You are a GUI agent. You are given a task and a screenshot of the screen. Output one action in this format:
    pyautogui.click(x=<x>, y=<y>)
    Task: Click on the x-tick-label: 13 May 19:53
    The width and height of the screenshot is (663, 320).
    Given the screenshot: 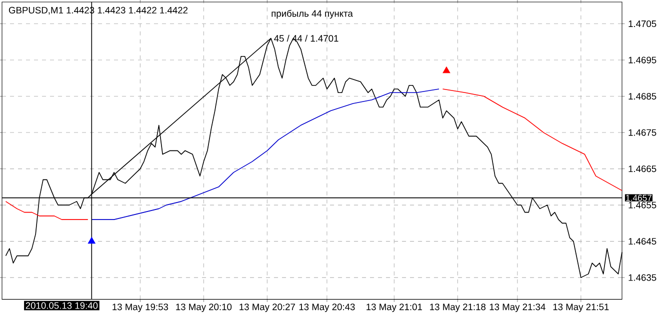 What is the action you would take?
    pyautogui.click(x=140, y=308)
    